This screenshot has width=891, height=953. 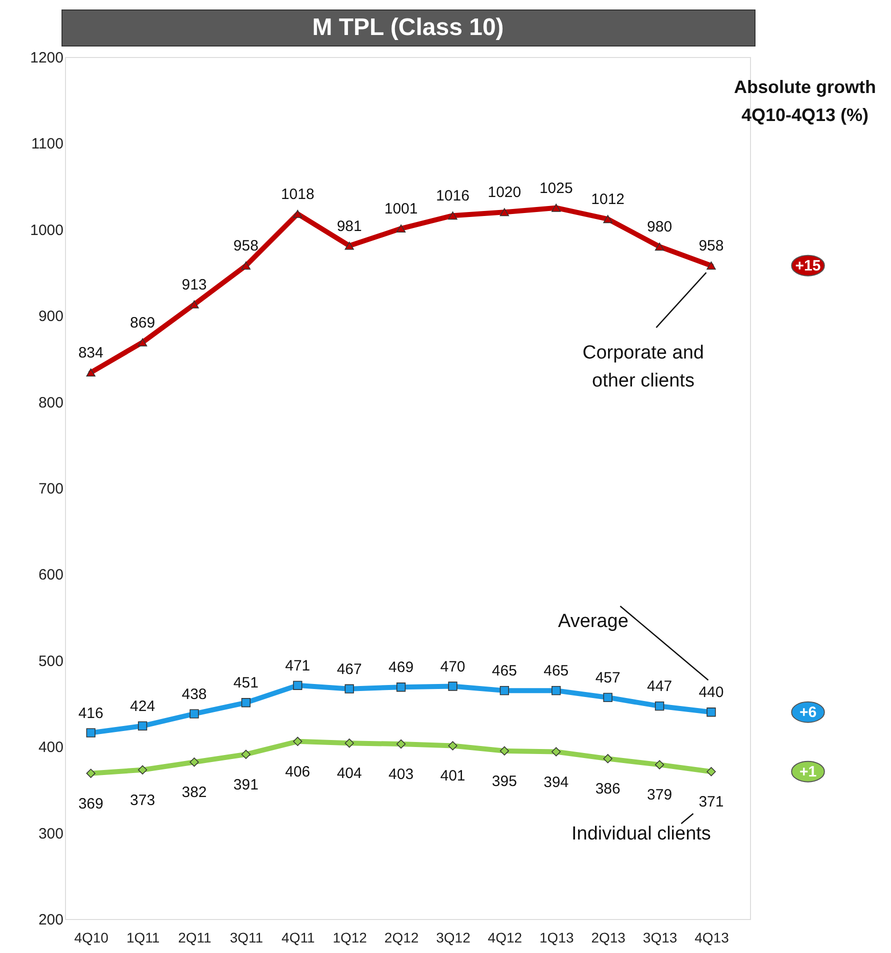 I want to click on data-label: 440, so click(x=711, y=693).